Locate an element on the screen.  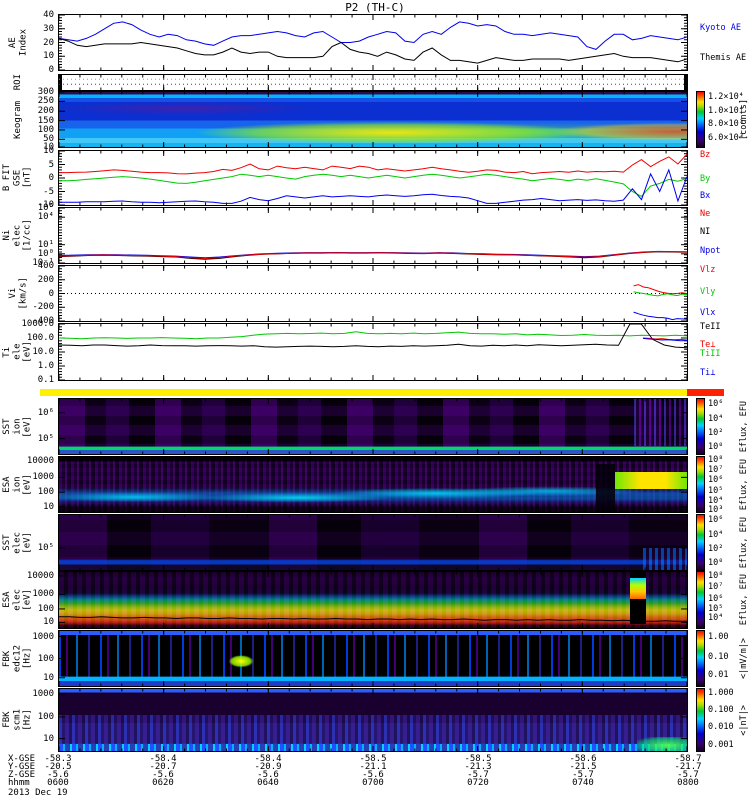
series-label: NI is located at coordinates (705, 231).